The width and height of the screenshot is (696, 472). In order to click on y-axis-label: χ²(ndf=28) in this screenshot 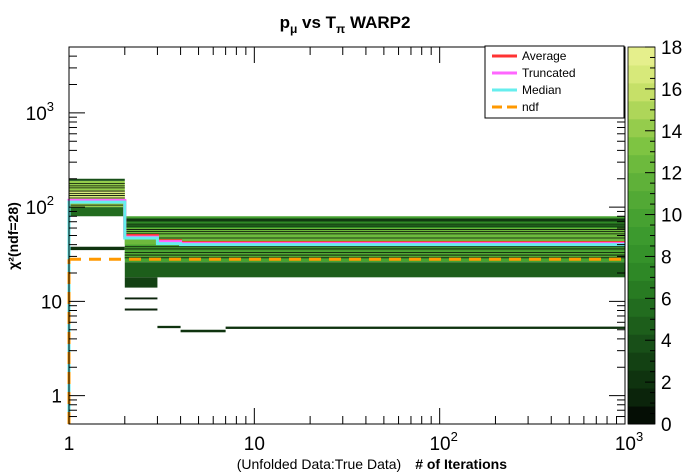, I will do `click(13, 236)`.